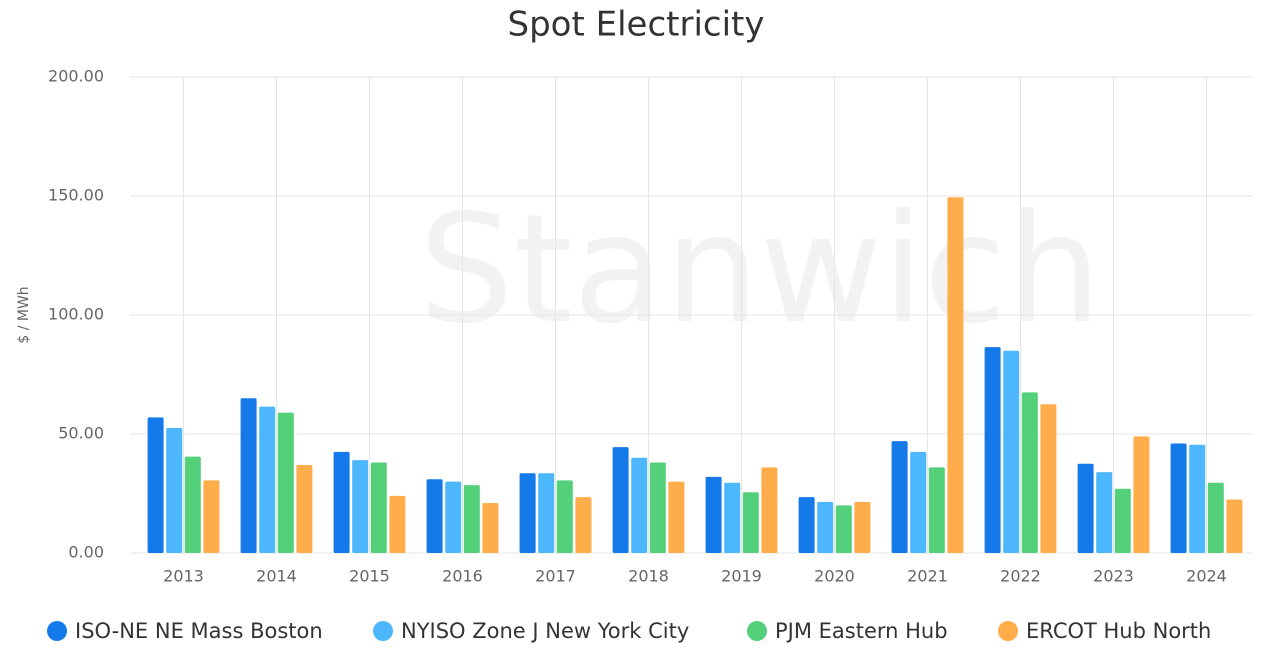  Describe the element at coordinates (555, 576) in the screenshot. I see `x-tick-label: 2017` at that location.